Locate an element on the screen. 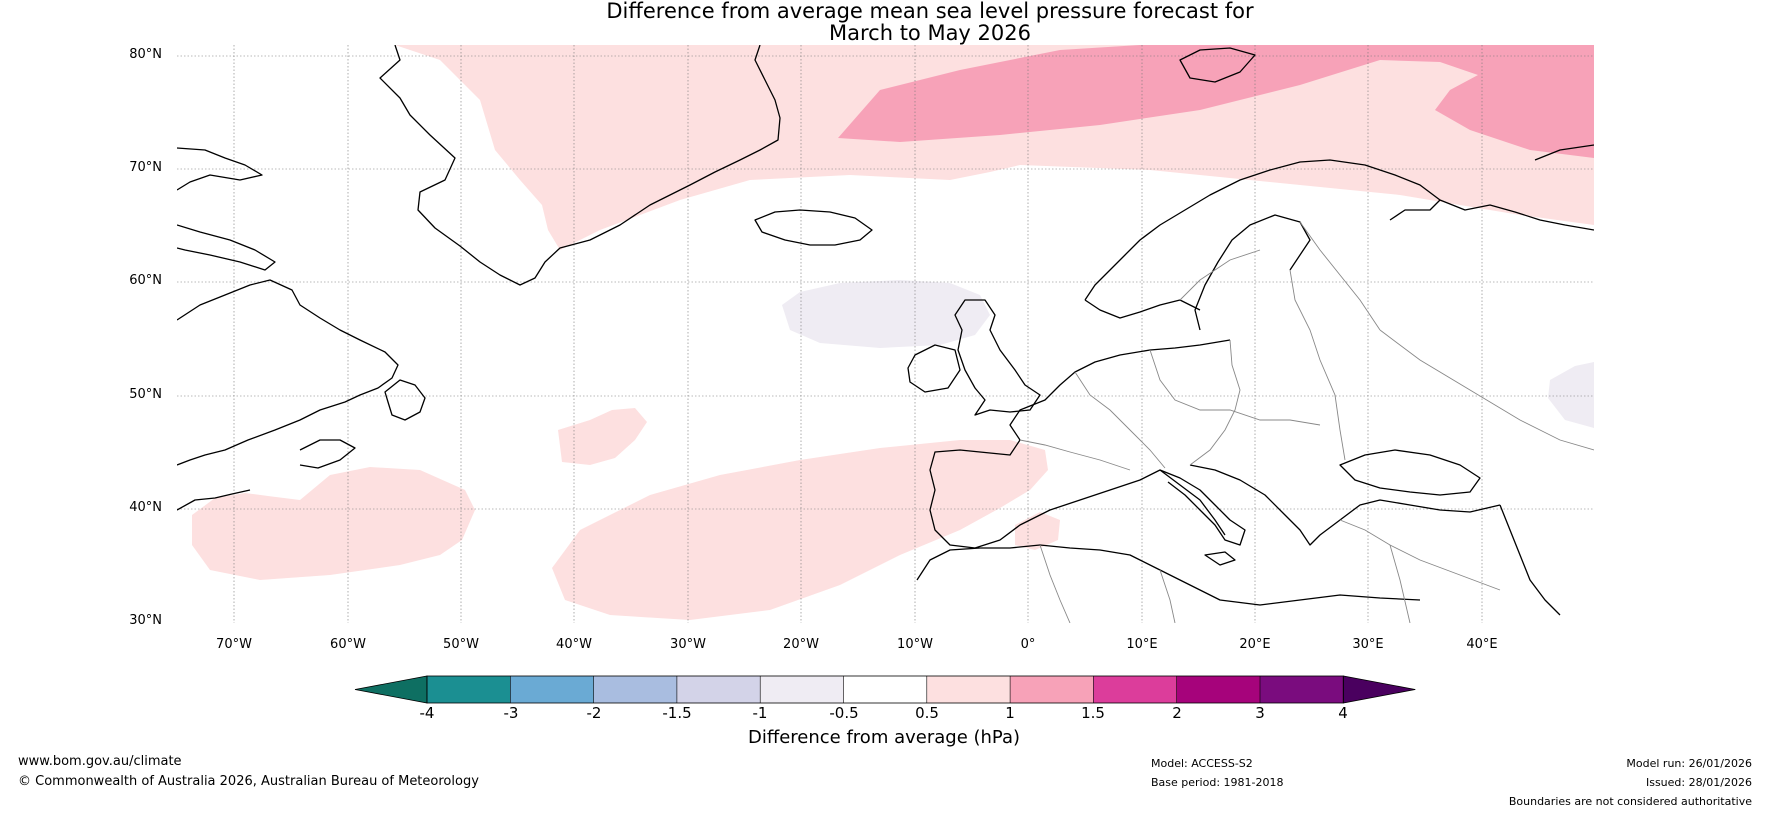 The image size is (1770, 816). lon-label: 60°W is located at coordinates (348, 644).